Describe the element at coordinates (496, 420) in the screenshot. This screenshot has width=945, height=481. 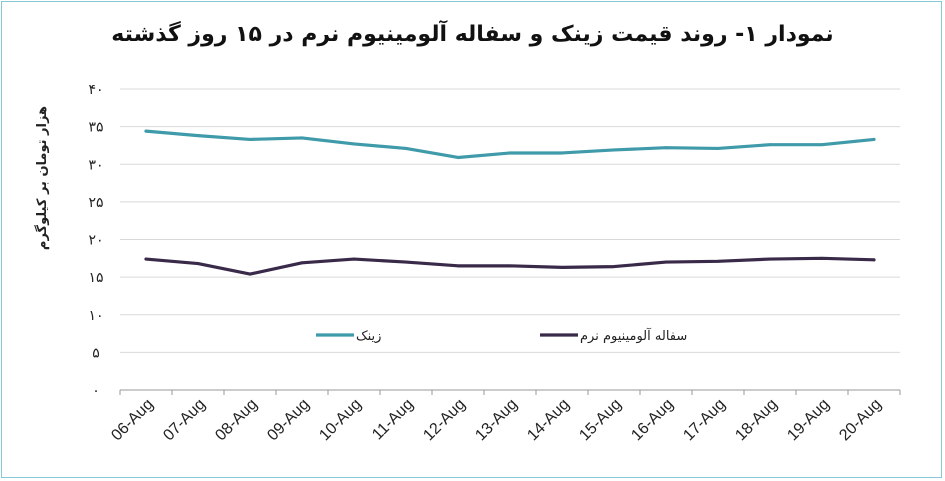
I see `x-tick-label: 13-Aug` at that location.